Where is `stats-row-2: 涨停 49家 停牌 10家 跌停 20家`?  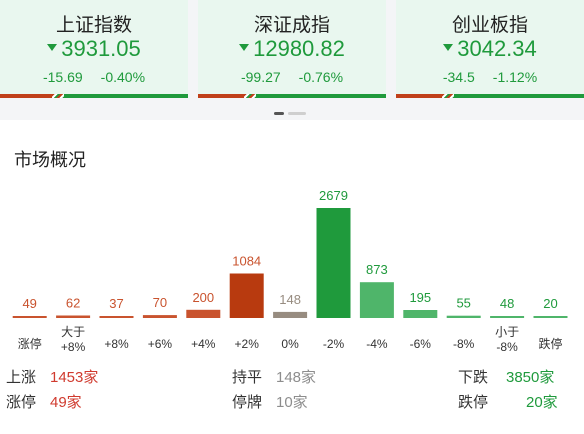 stats-row-2: 涨停 49家 停牌 10家 跌停 20家 is located at coordinates (292, 402).